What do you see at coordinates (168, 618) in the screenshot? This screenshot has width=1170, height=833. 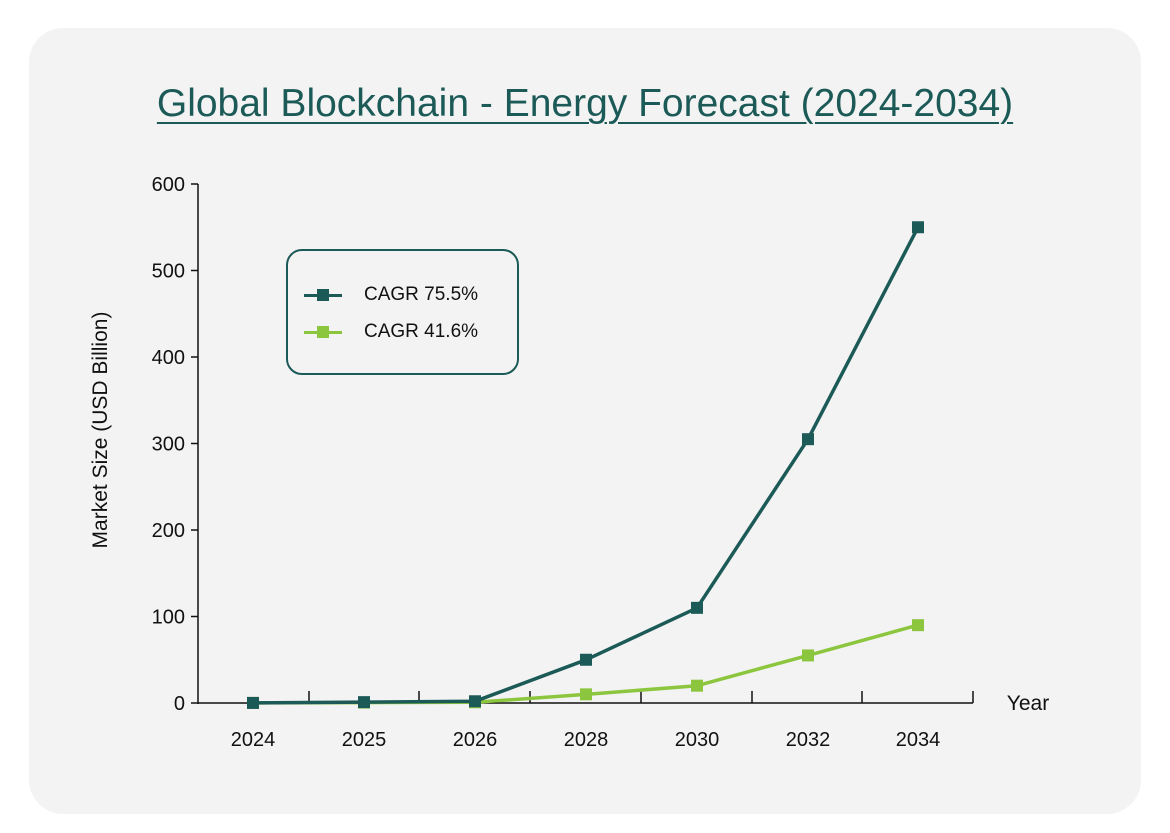 I see `y-tick-label: 100` at bounding box center [168, 618].